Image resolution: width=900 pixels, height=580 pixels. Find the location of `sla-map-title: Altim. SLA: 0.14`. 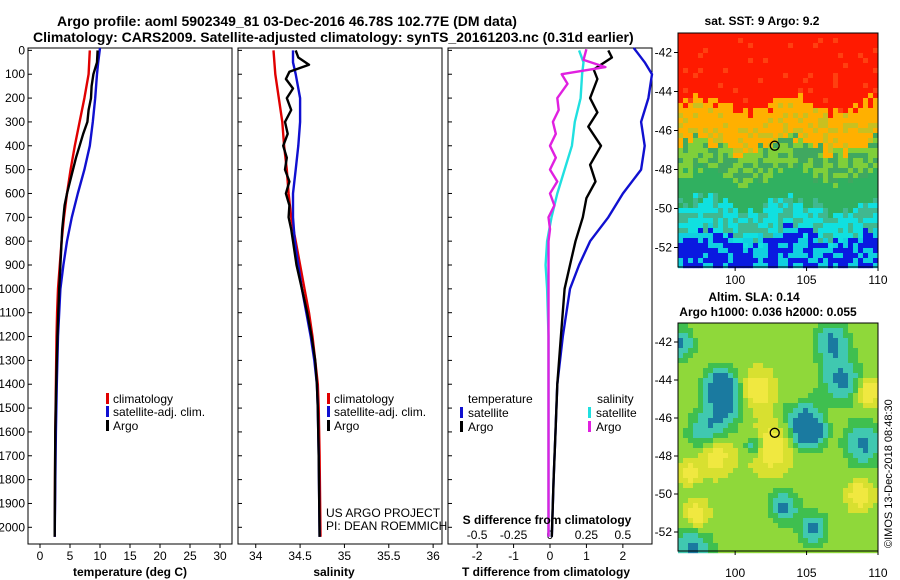

sla-map-title: Altim. SLA: 0.14 is located at coordinates (754, 297).